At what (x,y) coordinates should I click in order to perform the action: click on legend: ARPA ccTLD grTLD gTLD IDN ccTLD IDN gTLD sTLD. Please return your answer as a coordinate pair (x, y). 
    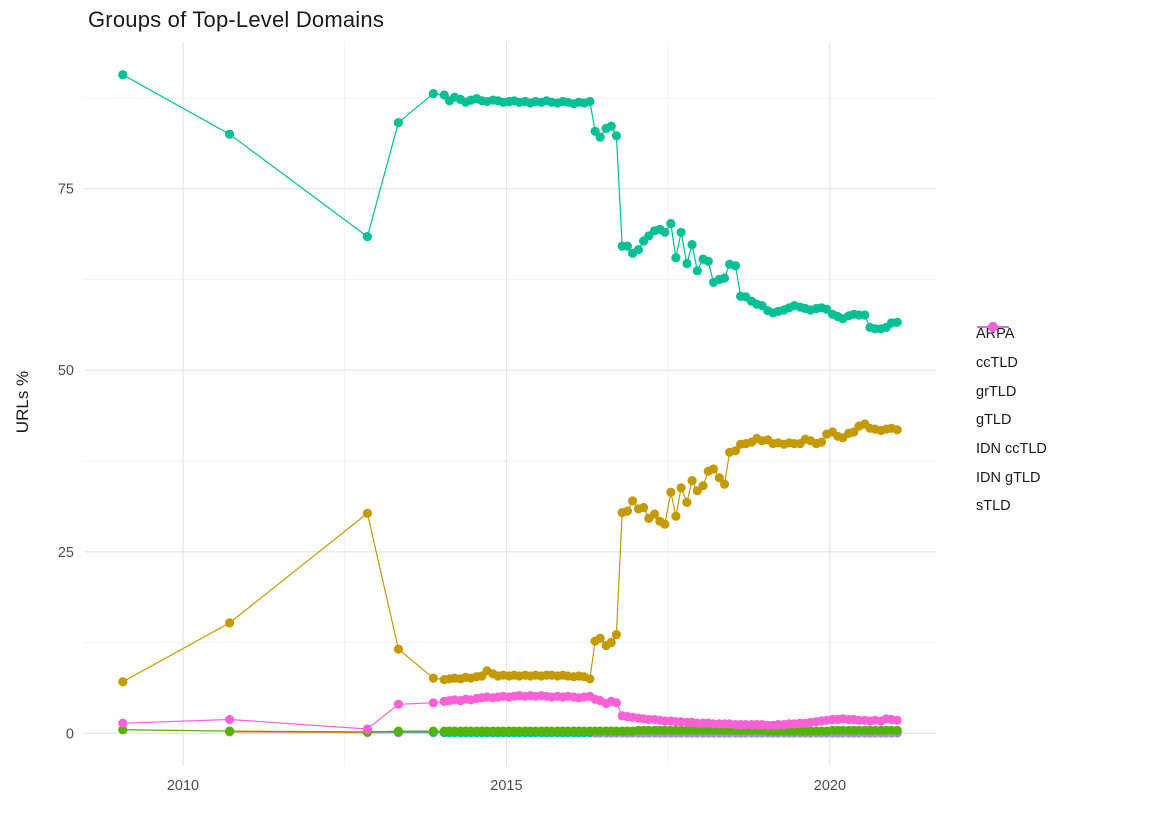
    Looking at the image, I should click on (1011, 420).